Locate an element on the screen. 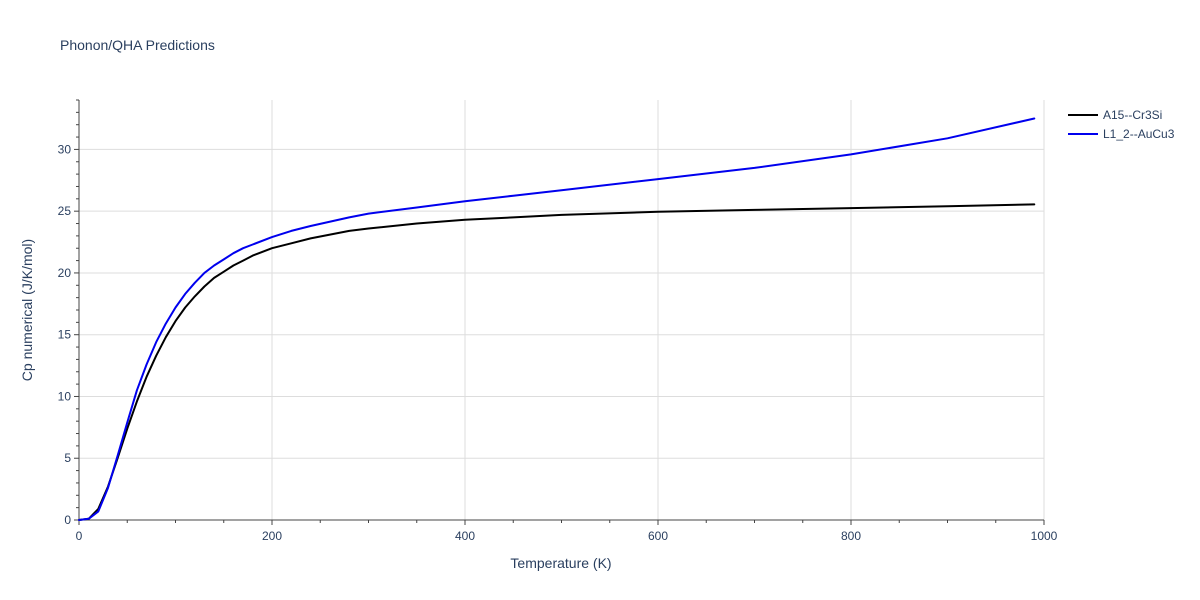 The height and width of the screenshot is (600, 1200). x-tick-label: 400 is located at coordinates (465, 536).